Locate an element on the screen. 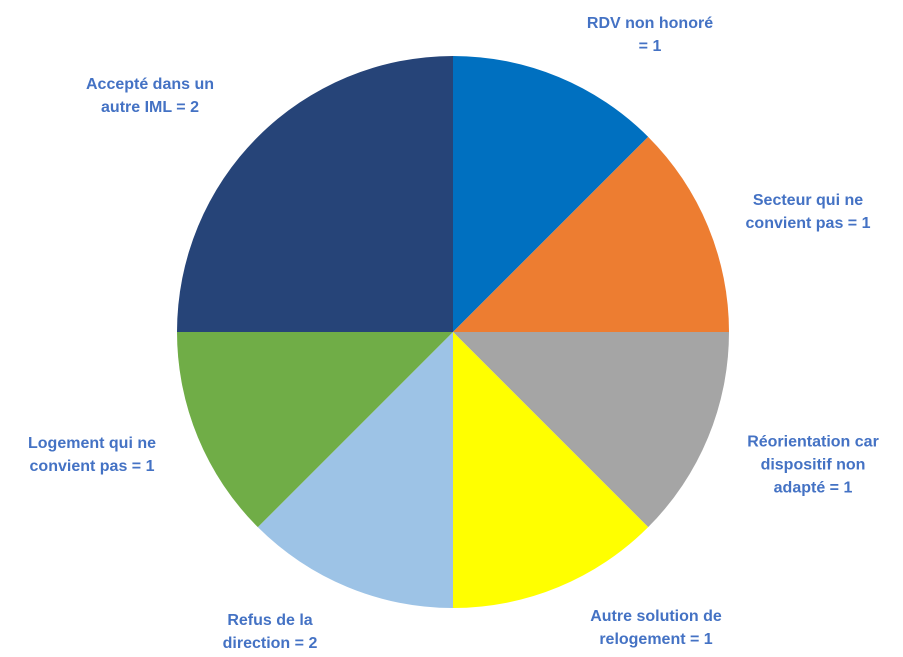 The height and width of the screenshot is (657, 903). slice-label: Accepté dans un autre IML = 2 is located at coordinates (150, 96).